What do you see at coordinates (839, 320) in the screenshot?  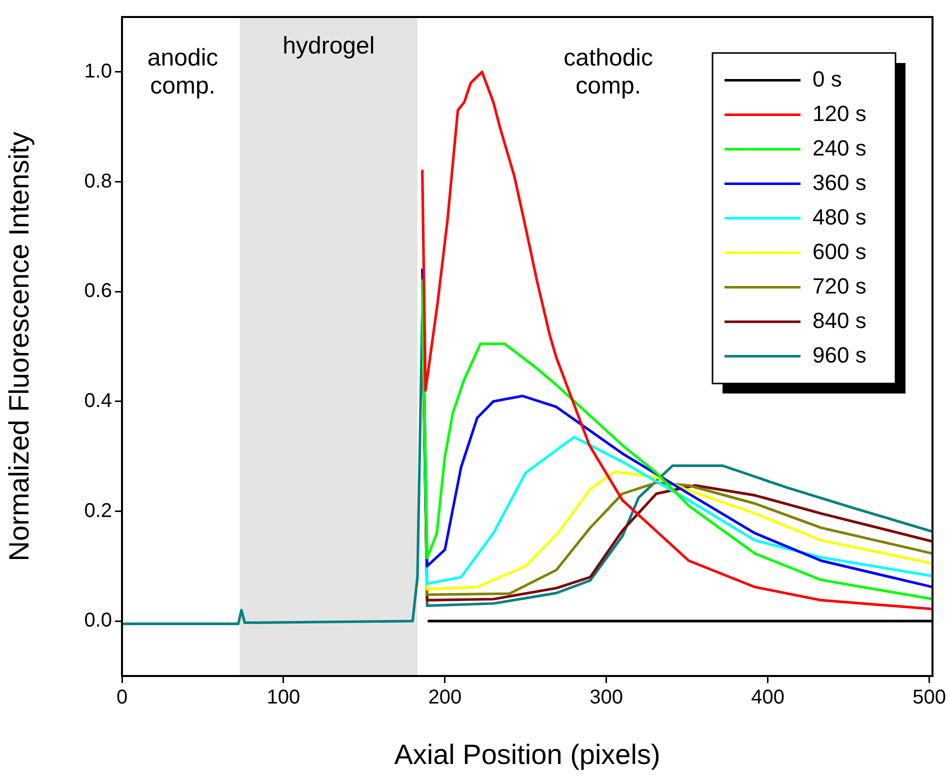 I see `legend-label: 840 s` at bounding box center [839, 320].